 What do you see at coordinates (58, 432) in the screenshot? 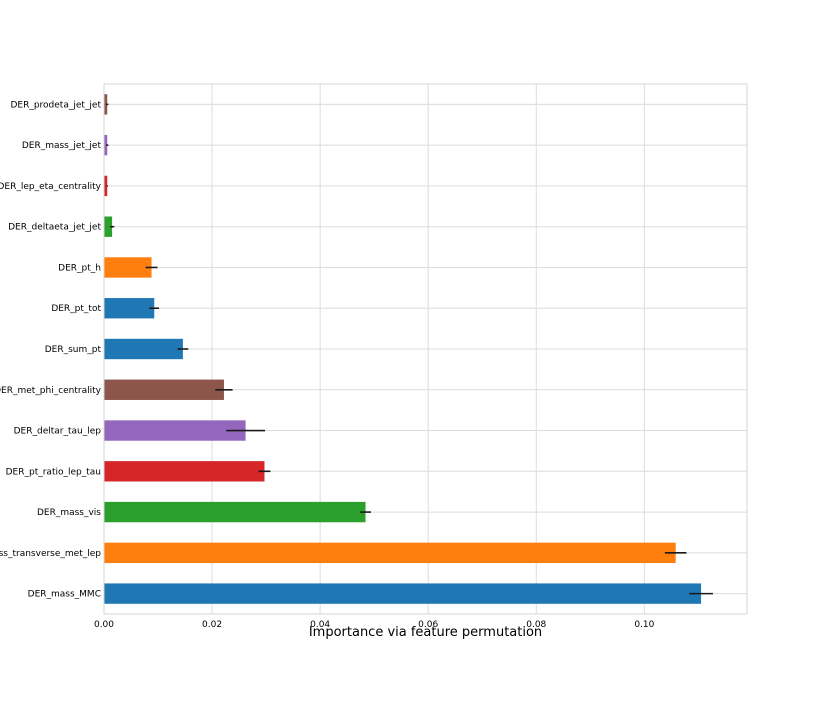
I see `y-tick-label: DER_deltar_tau_lep` at bounding box center [58, 432].